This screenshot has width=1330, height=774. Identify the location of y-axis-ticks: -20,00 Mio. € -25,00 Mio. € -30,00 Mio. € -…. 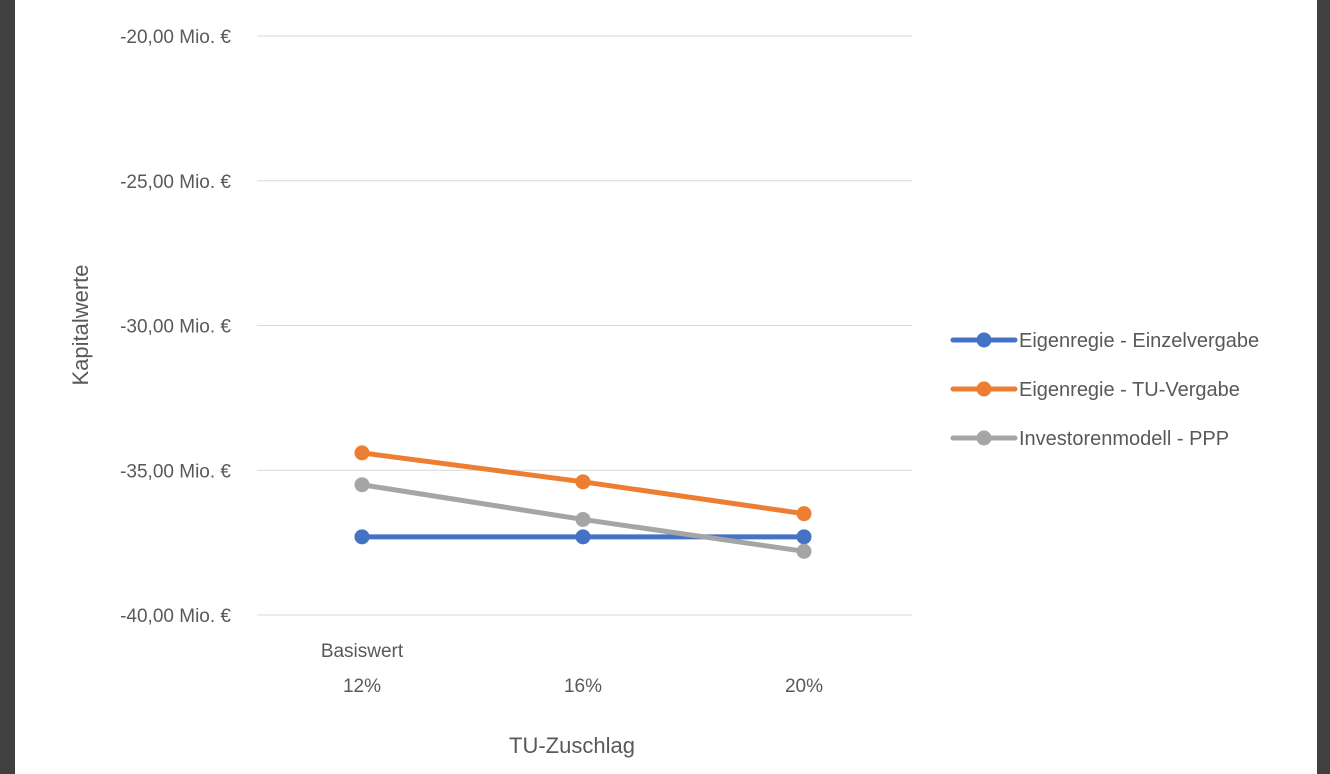
(175, 327).